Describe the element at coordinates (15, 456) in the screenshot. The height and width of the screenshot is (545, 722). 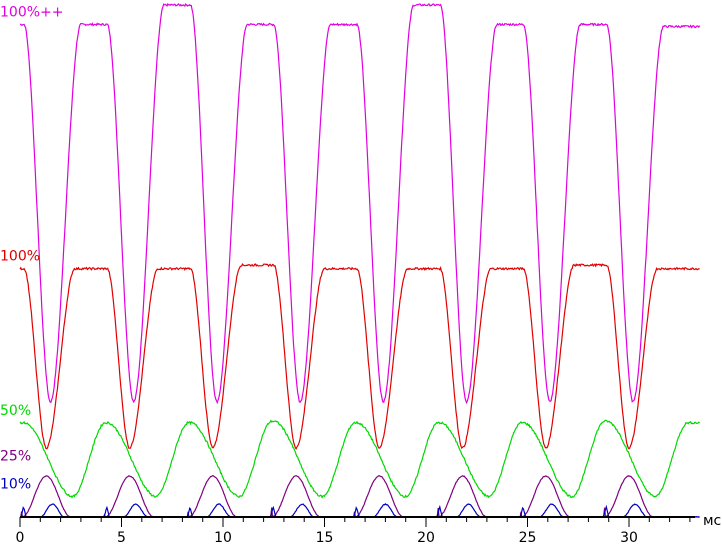
I see `series-label: 25%` at that location.